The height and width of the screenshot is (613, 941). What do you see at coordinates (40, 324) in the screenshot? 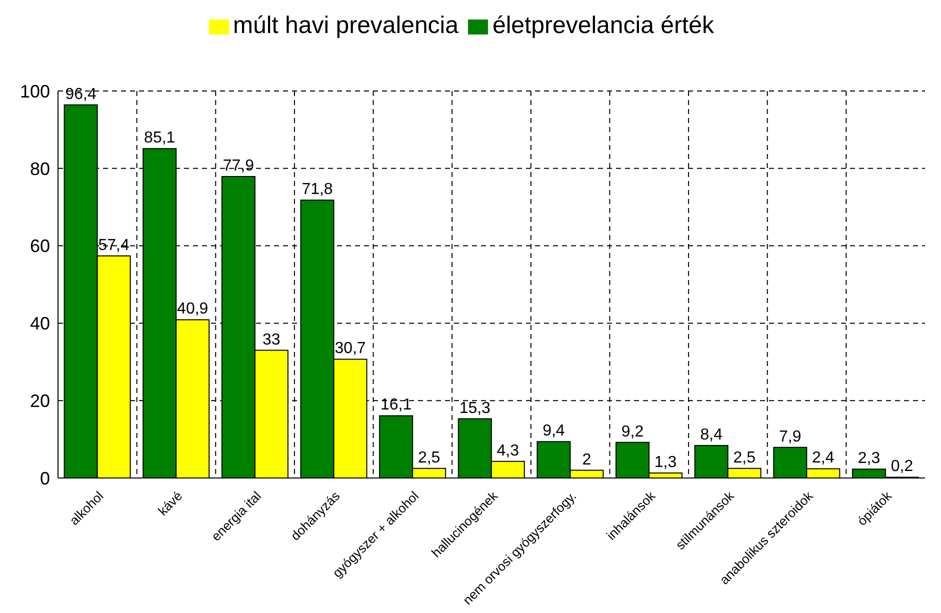
I see `y-tick-label: 40` at bounding box center [40, 324].